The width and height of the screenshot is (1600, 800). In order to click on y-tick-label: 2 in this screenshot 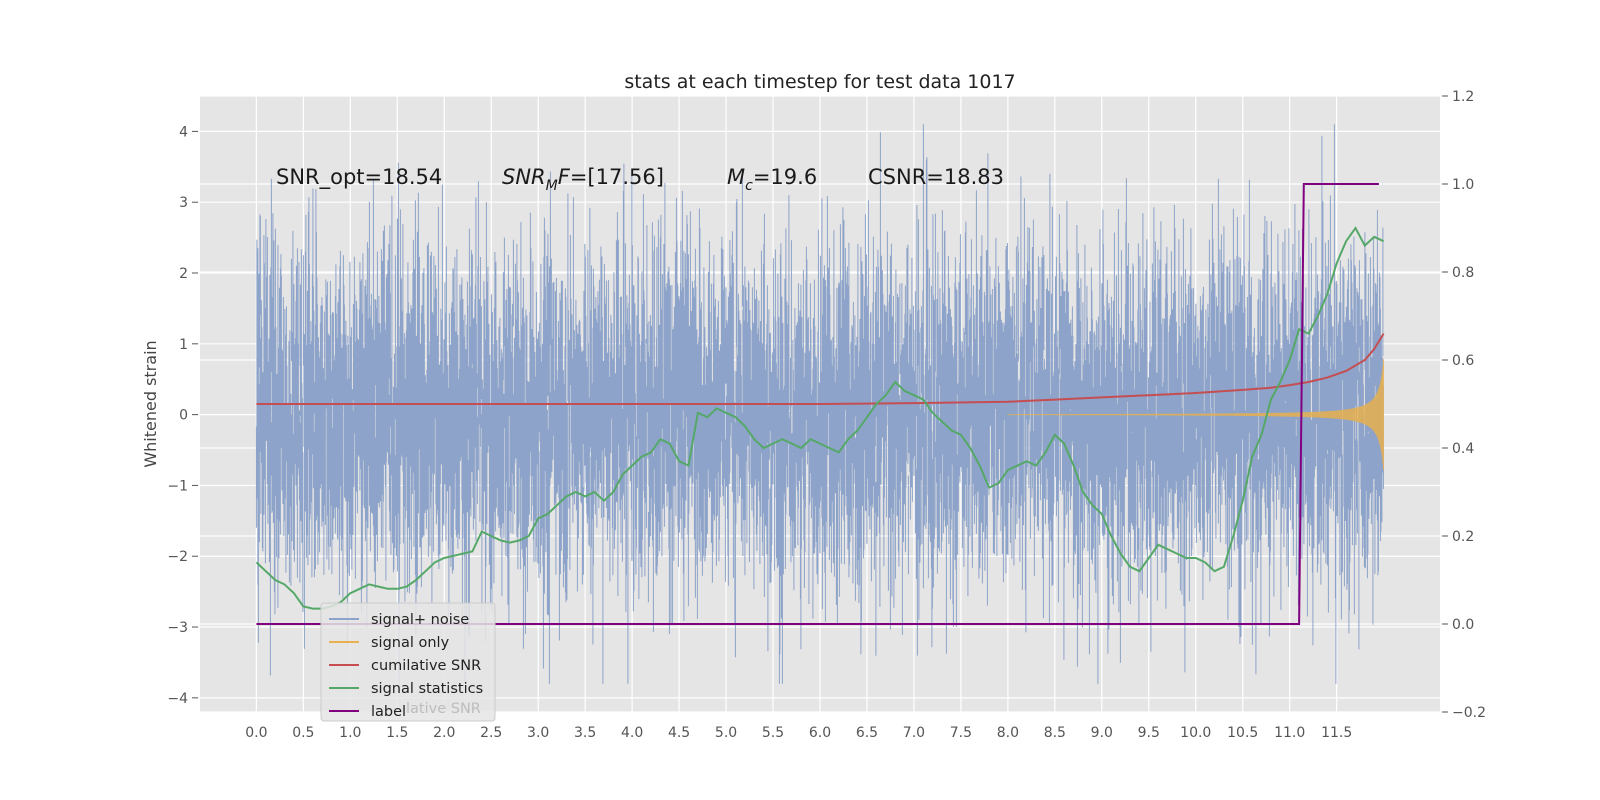, I will do `click(183, 274)`.